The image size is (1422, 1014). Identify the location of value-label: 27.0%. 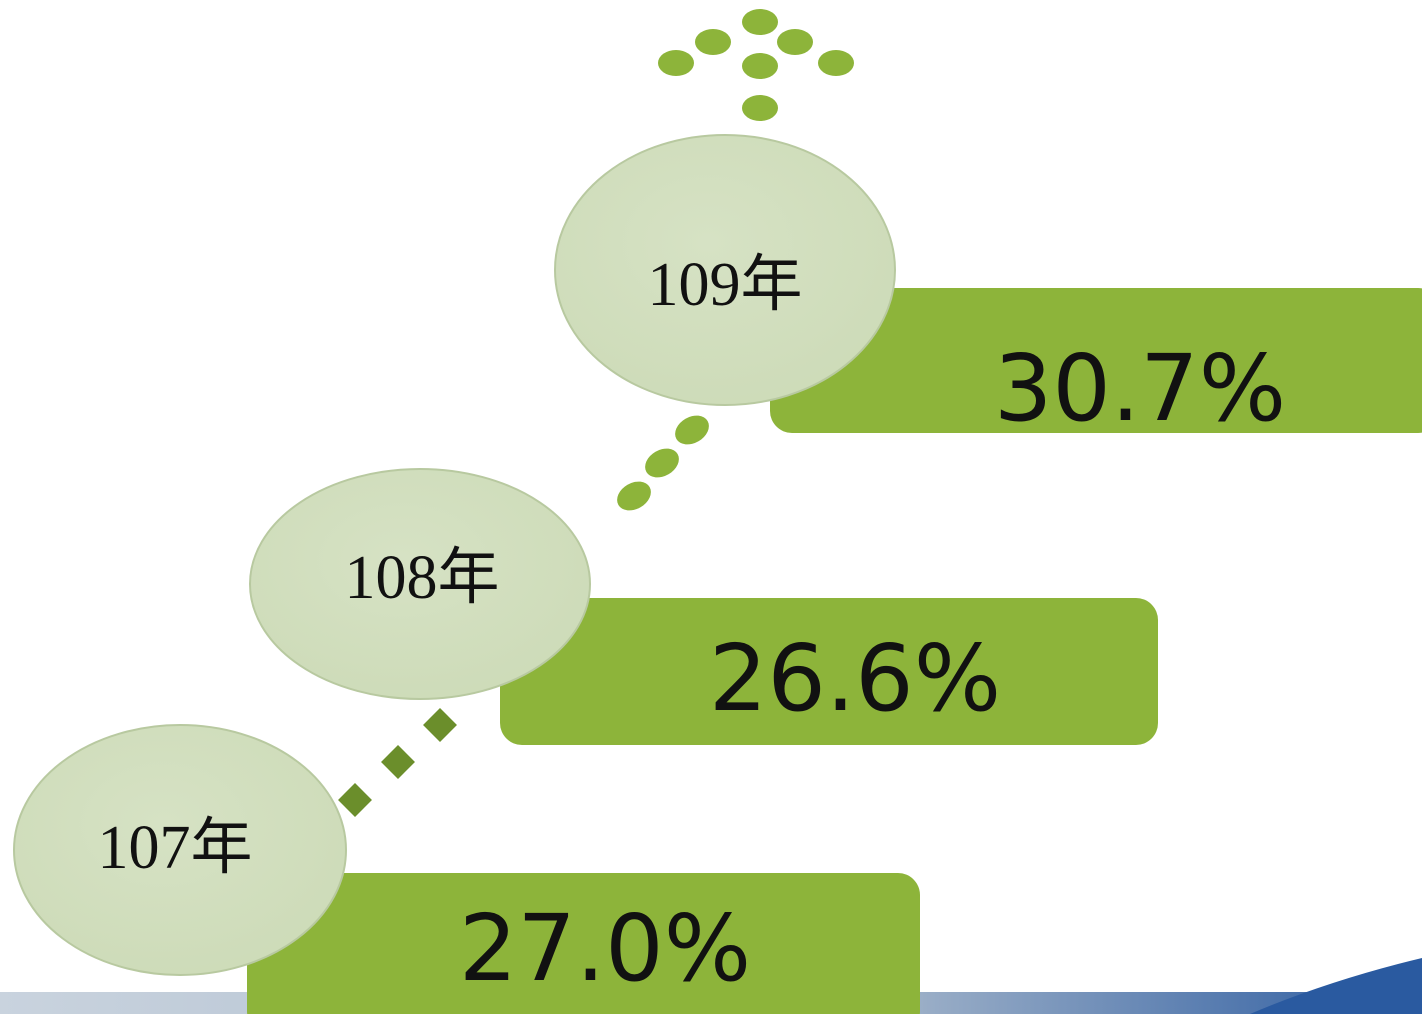
(605, 948).